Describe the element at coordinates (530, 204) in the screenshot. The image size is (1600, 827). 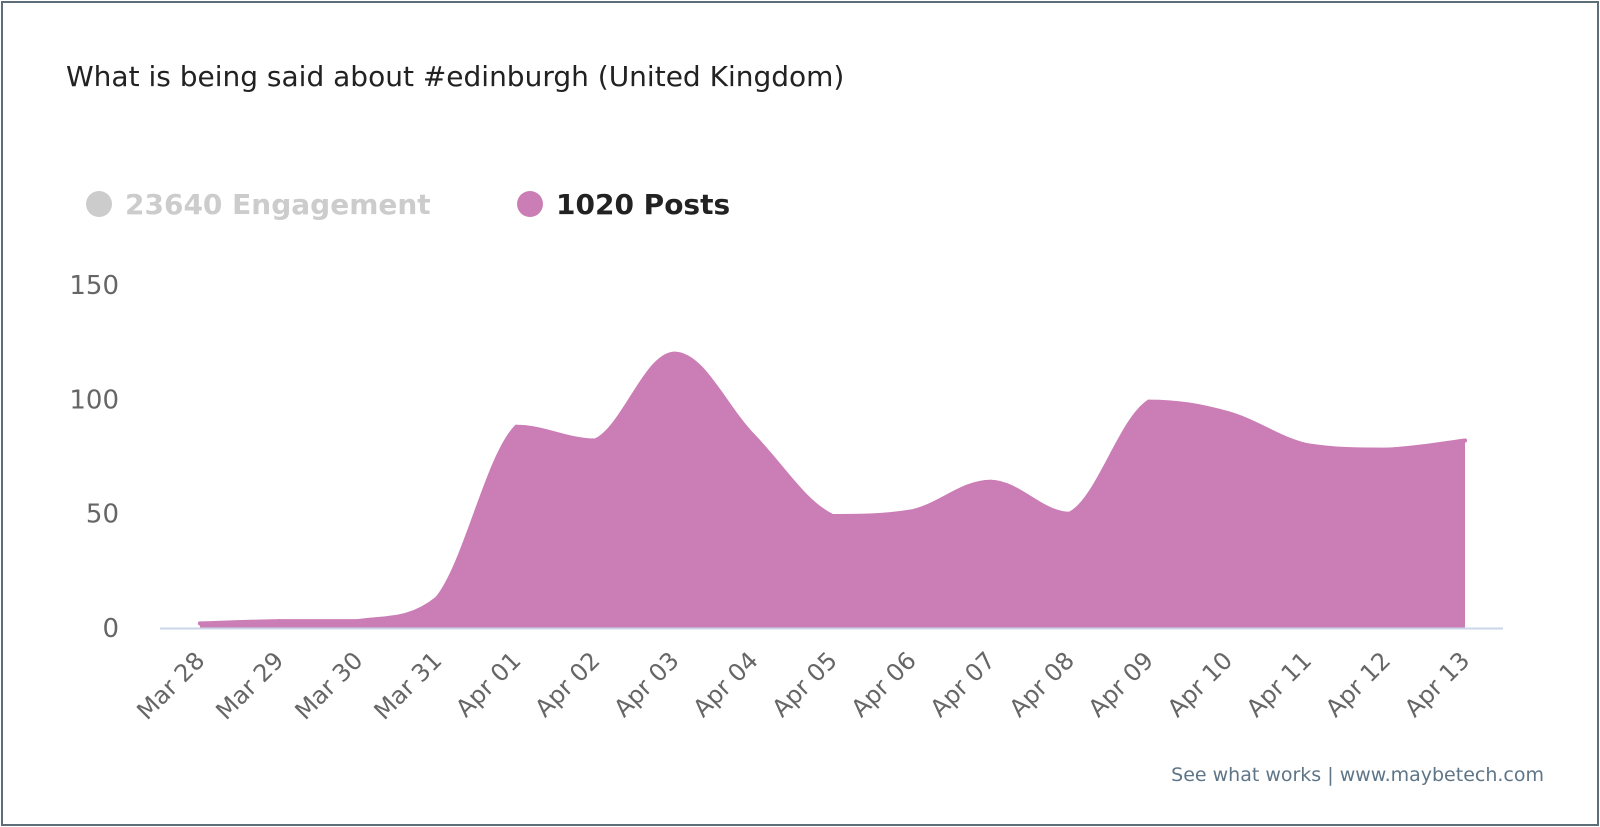
I see `legend-dot-posts-icon` at that location.